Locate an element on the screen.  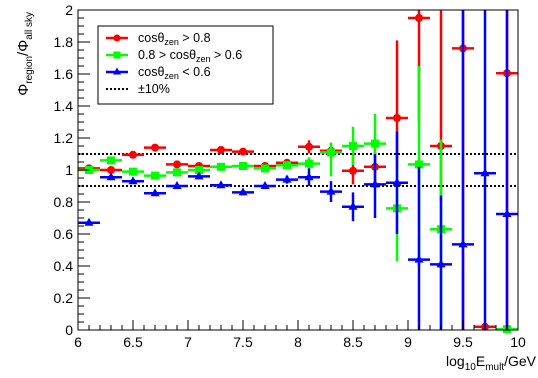
x-tick-label: 6 is located at coordinates (78, 342).